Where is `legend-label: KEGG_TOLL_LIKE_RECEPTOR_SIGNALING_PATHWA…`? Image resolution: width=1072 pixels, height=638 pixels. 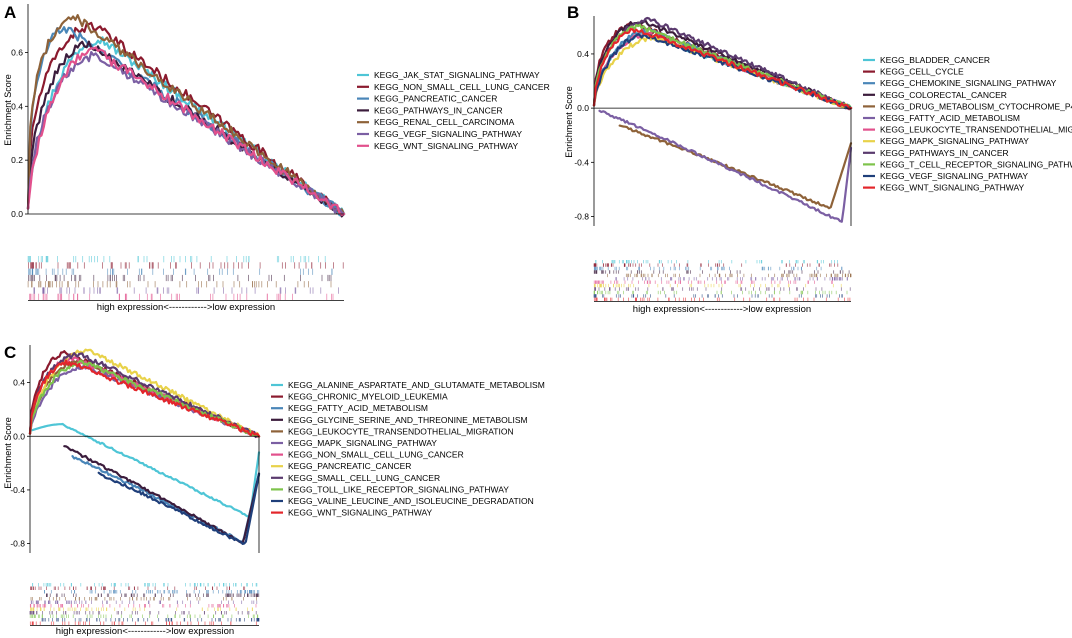 legend-label: KEGG_TOLL_LIKE_RECEPTOR_SIGNALING_PATHWA… is located at coordinates (398, 489).